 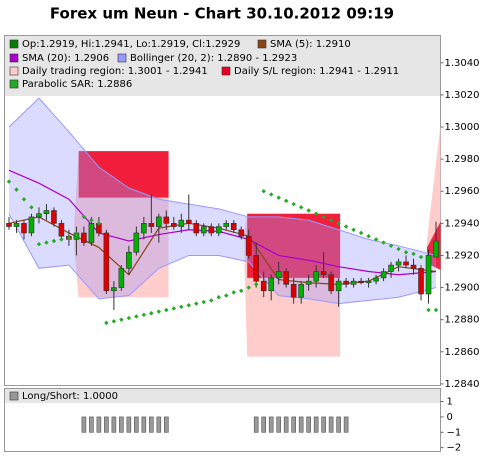 What do you see at coordinates (462, 352) in the screenshot?
I see `y-tick-label: 1.2860` at bounding box center [462, 352].